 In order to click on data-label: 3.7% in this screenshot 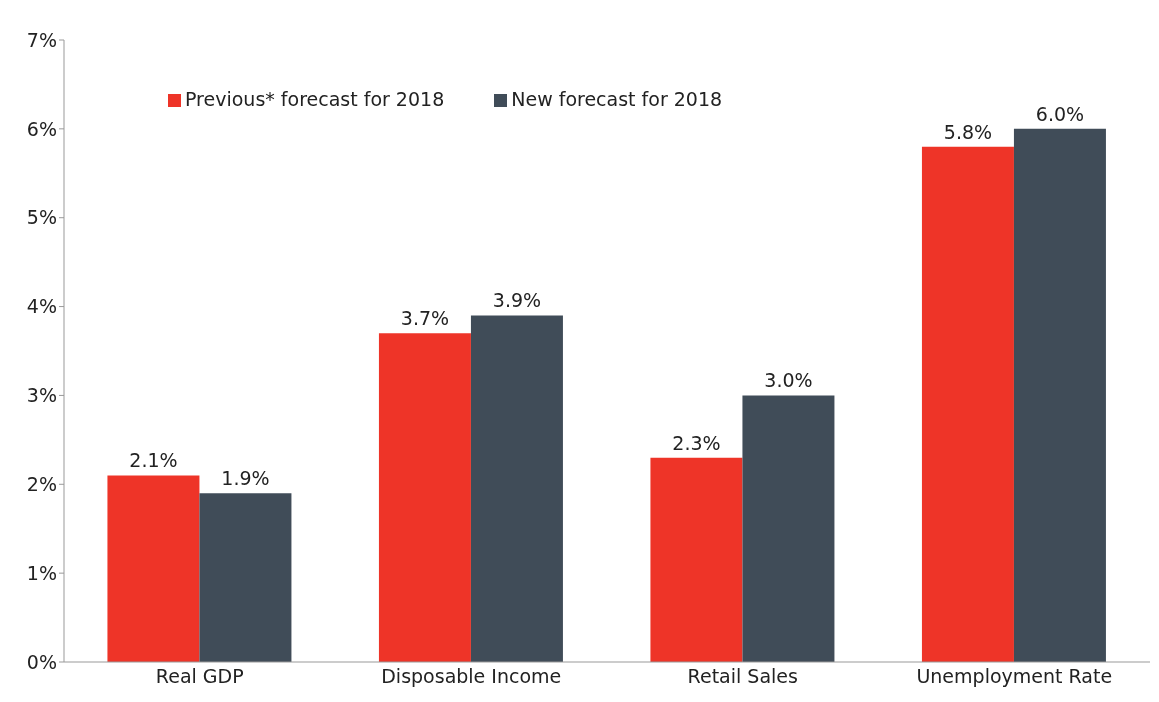, I will do `click(425, 318)`.